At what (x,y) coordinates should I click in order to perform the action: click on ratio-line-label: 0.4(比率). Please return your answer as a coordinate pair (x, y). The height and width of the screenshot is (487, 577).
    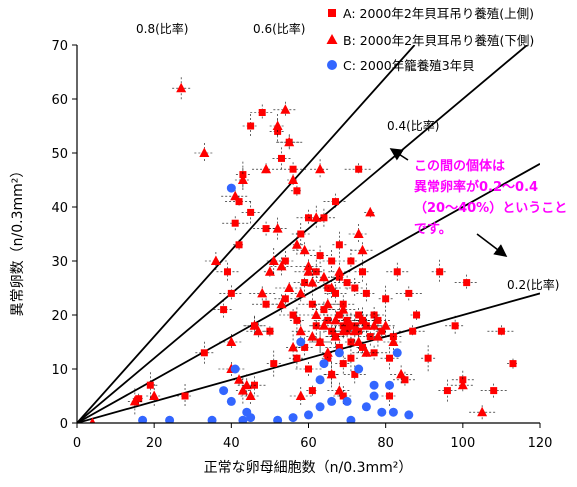
    Looking at the image, I should click on (413, 125).